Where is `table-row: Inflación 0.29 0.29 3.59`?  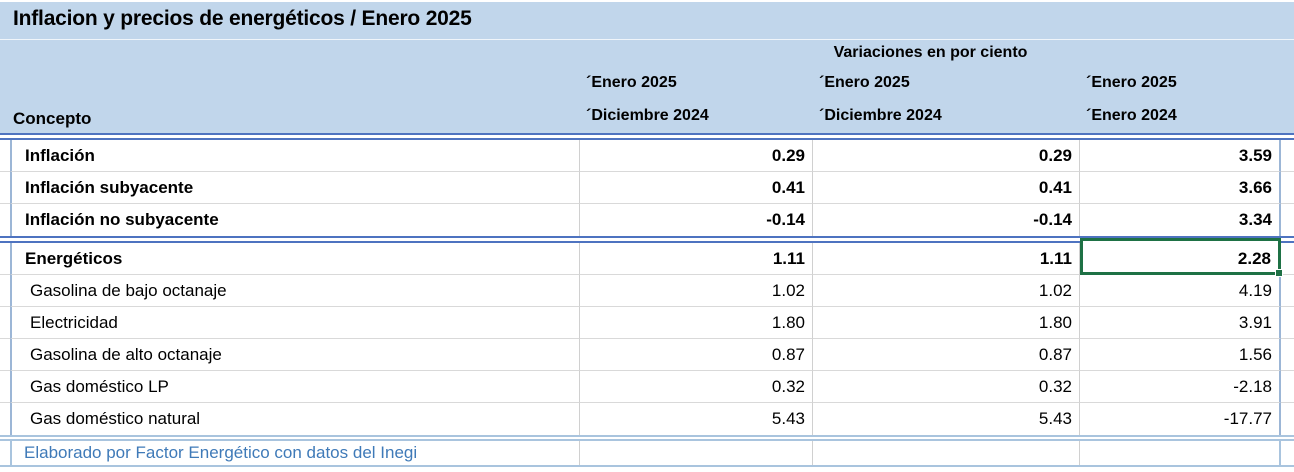 table-row: Inflación 0.29 0.29 3.59 is located at coordinates (647, 156).